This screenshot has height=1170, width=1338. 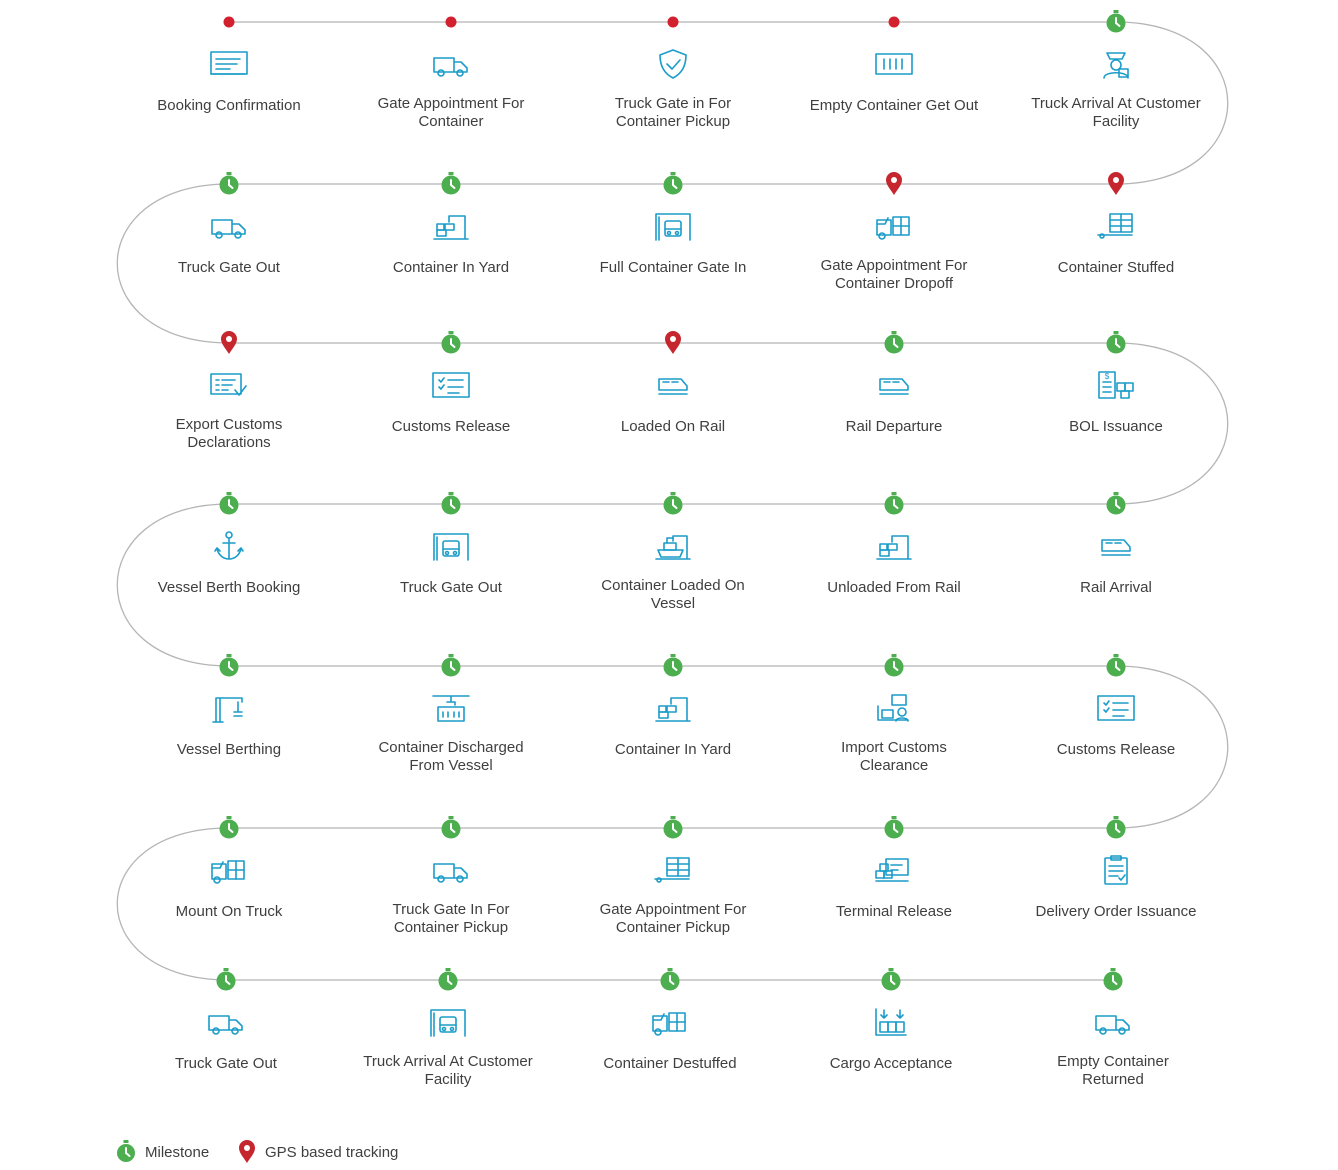 What do you see at coordinates (673, 383) in the screenshot?
I see `timeline-step: Loaded On Rail` at bounding box center [673, 383].